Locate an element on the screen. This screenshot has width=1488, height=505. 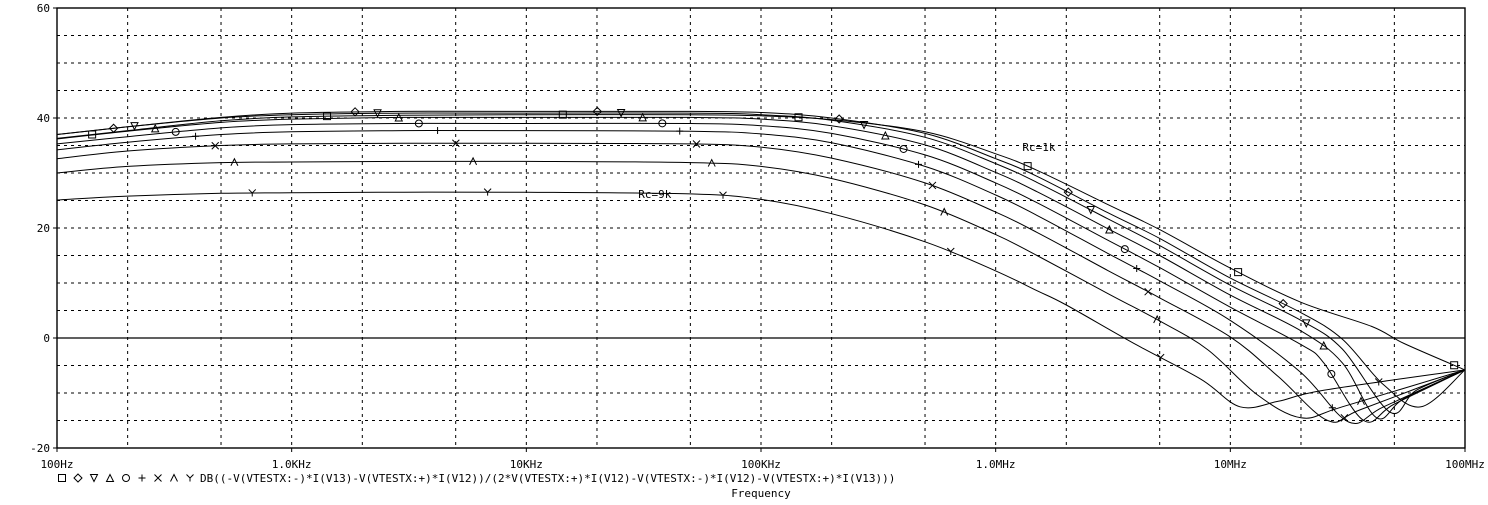
x-tick-label: 100KHz is located at coordinates (761, 464).